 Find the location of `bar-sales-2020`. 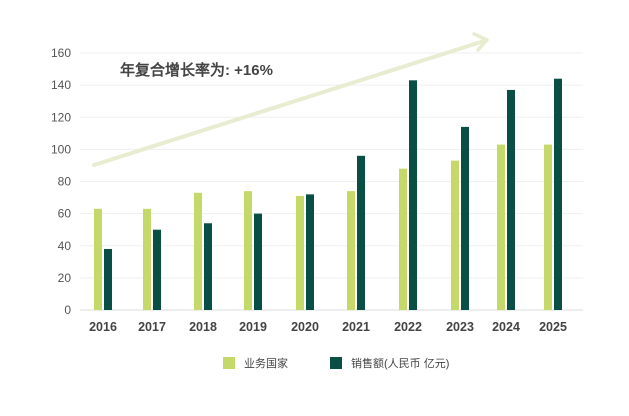

bar-sales-2020 is located at coordinates (310, 252).